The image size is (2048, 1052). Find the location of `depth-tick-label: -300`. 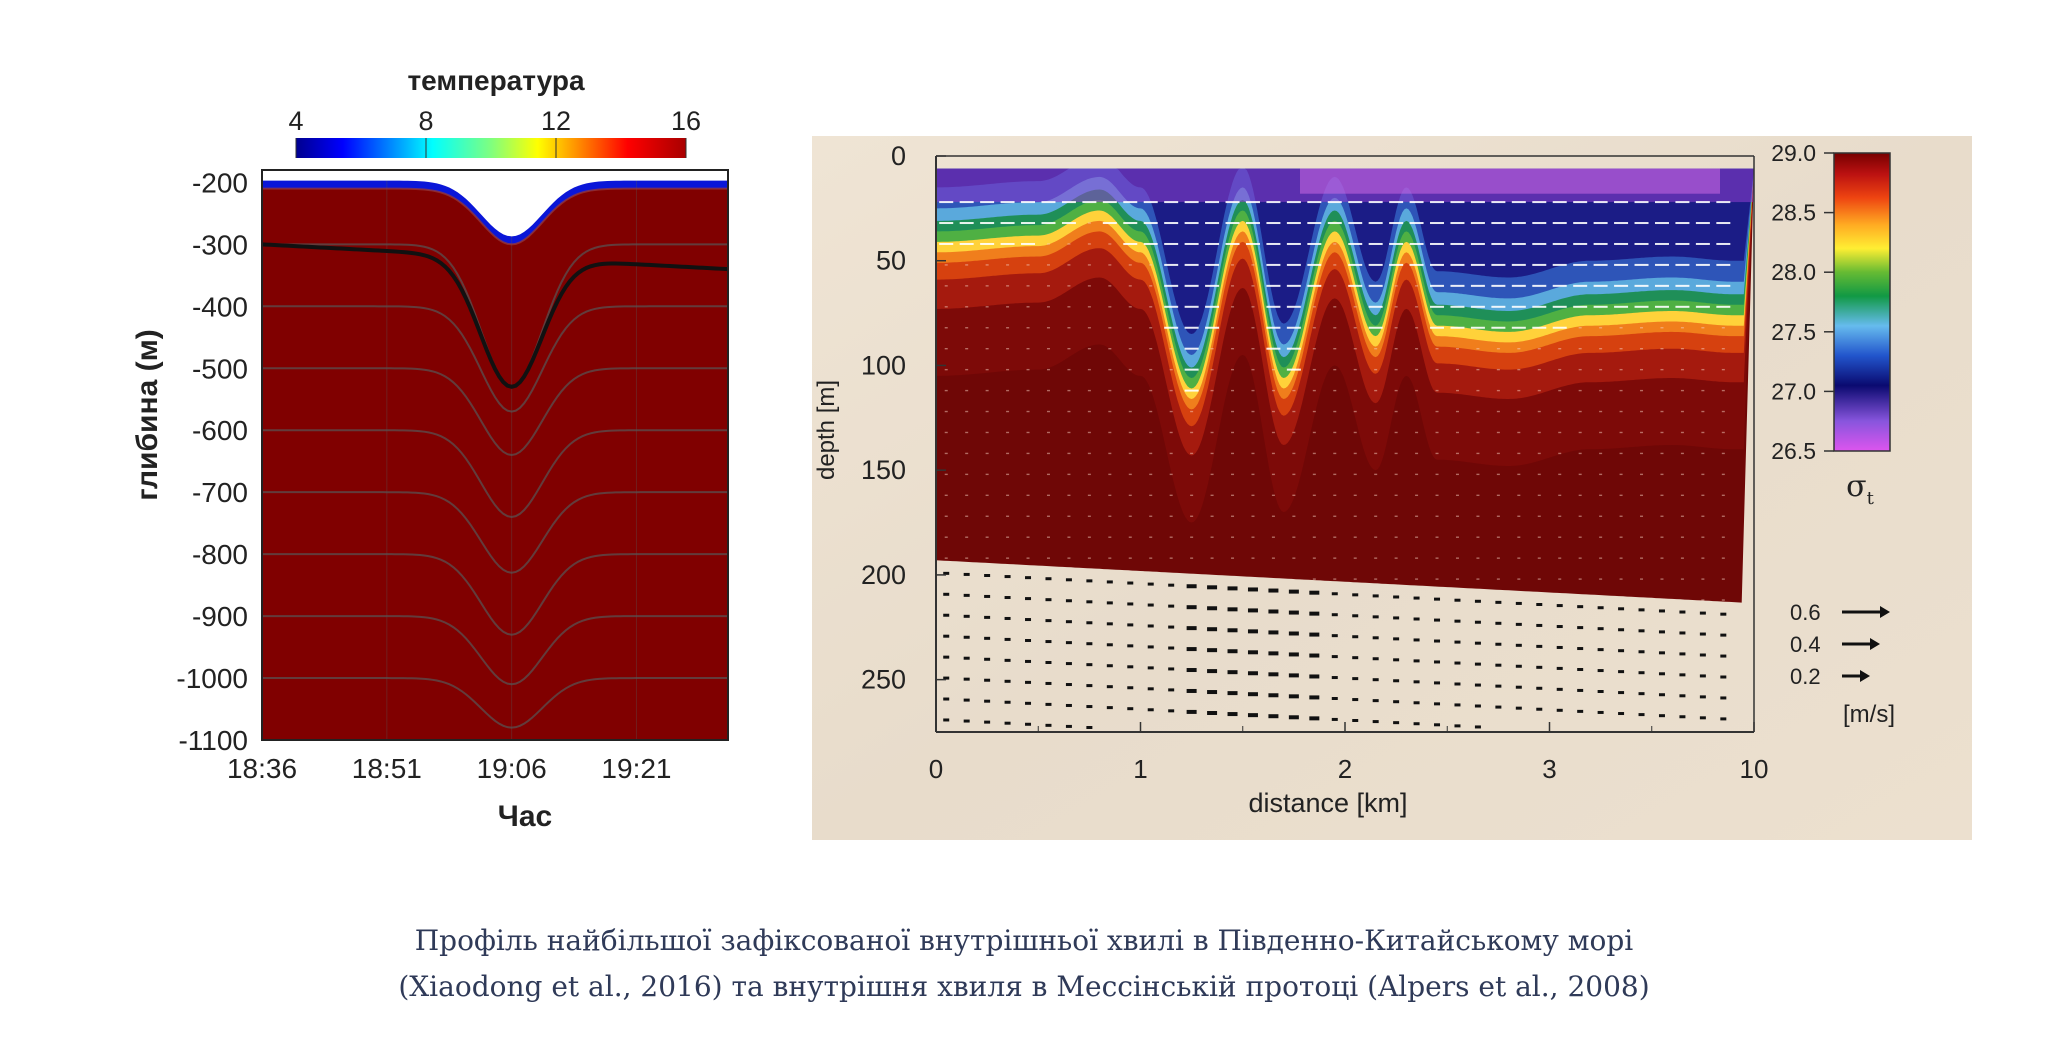

depth-tick-label: -300 is located at coordinates (220, 244).